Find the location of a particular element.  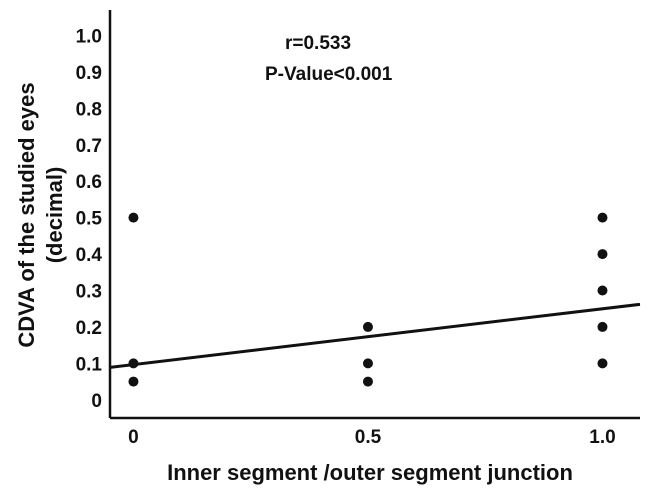

y-axis-title-line-1: CDVA of the studied eyes is located at coordinates (26, 214).